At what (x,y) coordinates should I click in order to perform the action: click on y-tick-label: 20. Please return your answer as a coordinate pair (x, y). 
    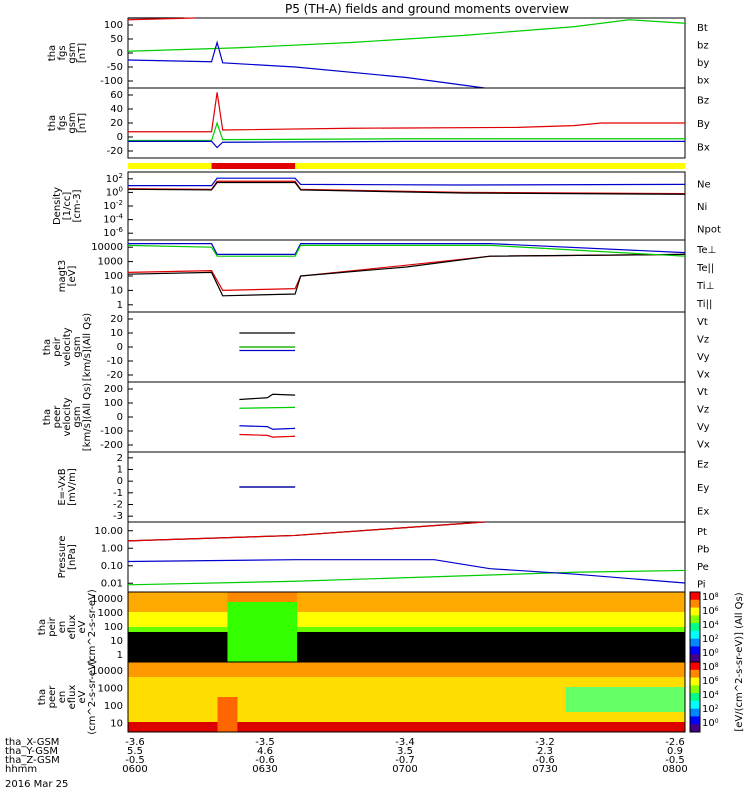
    Looking at the image, I should click on (116, 123).